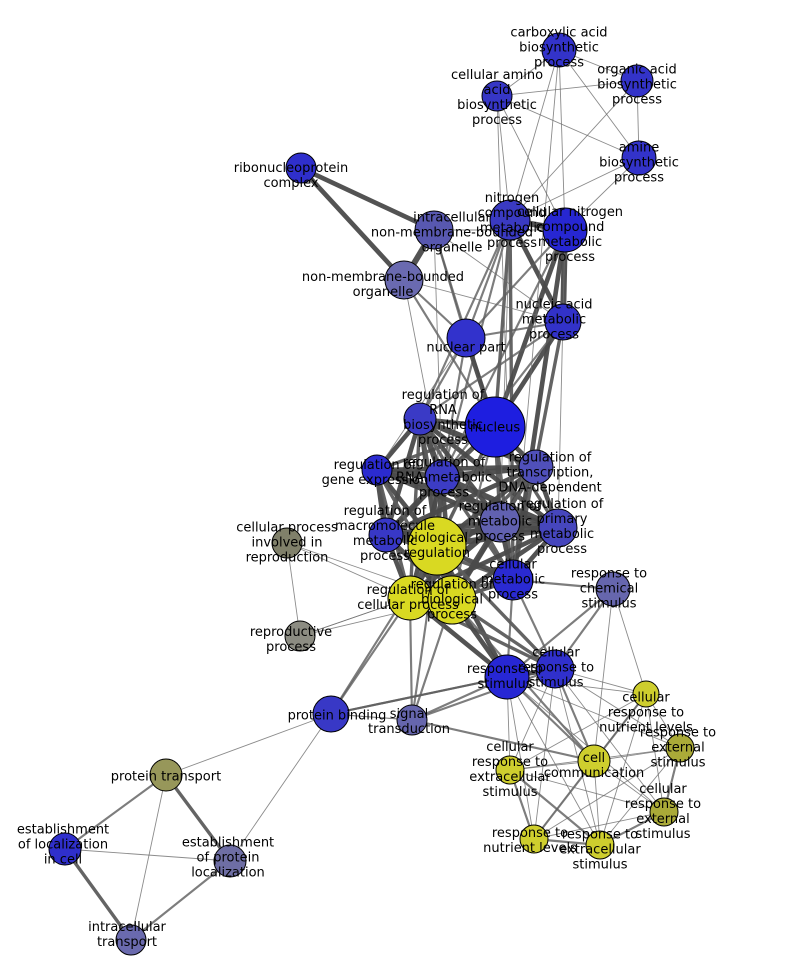  Describe the element at coordinates (230, 861) in the screenshot. I see `graph-node-establishment_of_protein_localization` at that location.